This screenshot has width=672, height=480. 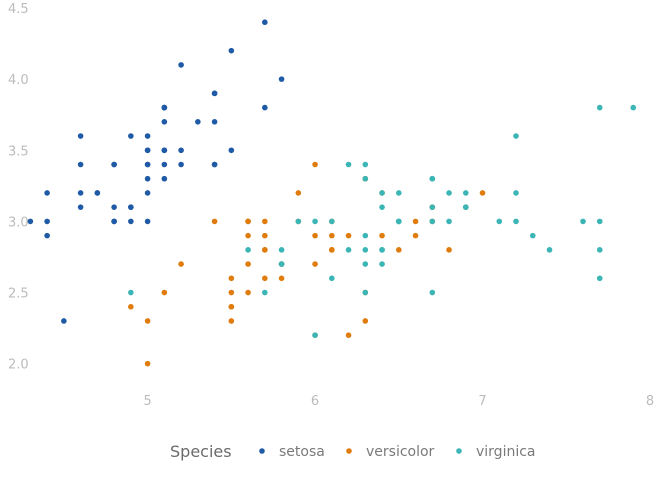 I want to click on y-tick-label: 2.5, so click(x=18, y=294).